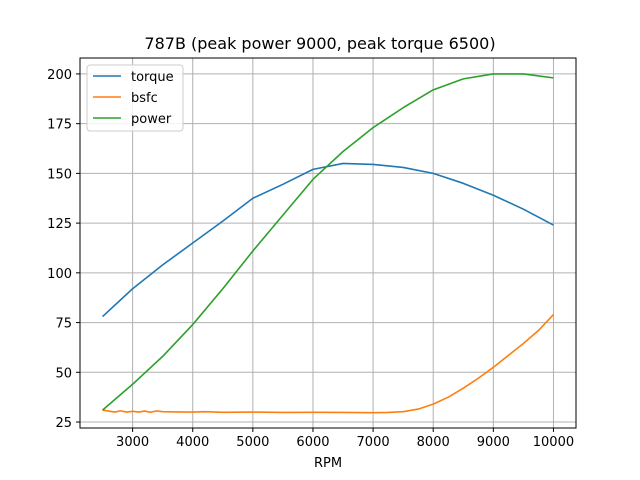  What do you see at coordinates (433, 442) in the screenshot?
I see `x-tick-label: 8000` at bounding box center [433, 442].